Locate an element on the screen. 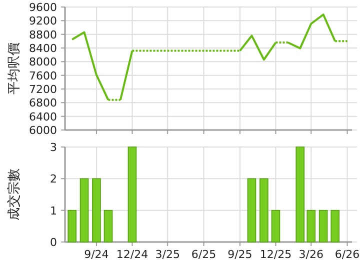  y-tick-label: 9600 is located at coordinates (43, 7).